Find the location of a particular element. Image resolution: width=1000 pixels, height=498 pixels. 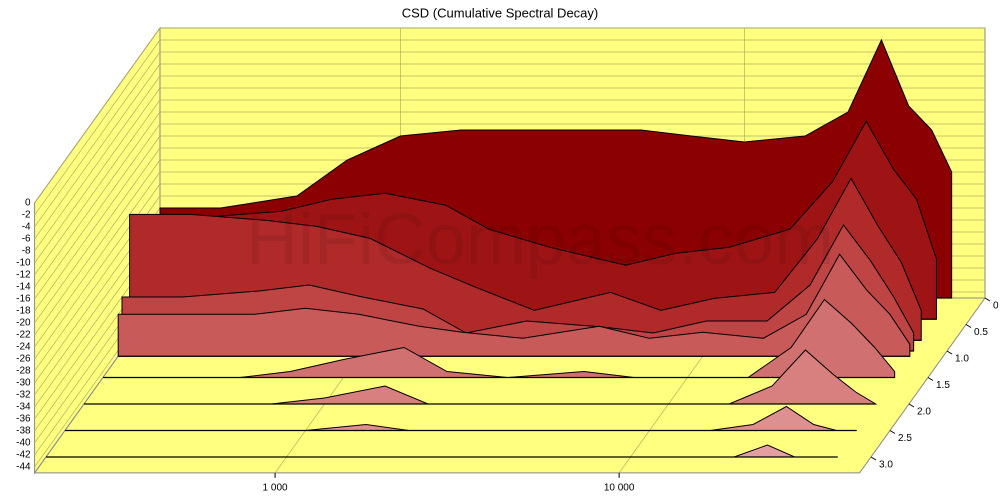

y-tick-label: -12 is located at coordinates (23, 275).